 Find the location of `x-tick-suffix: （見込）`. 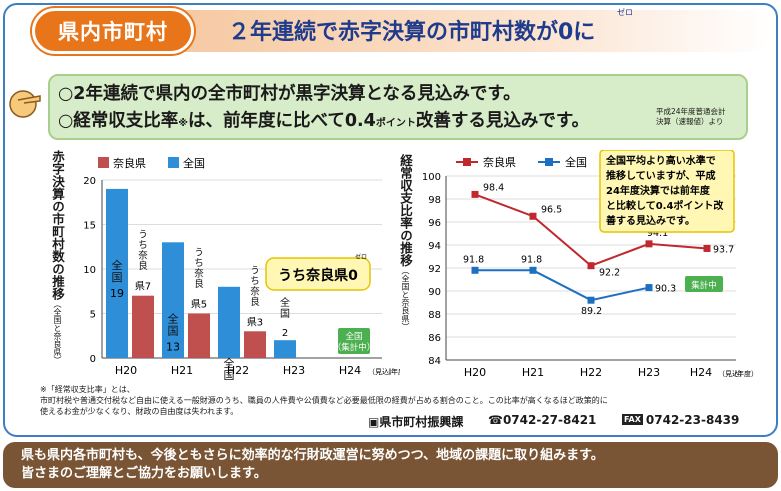

x-tick-suffix: （見込） is located at coordinates (382, 371).